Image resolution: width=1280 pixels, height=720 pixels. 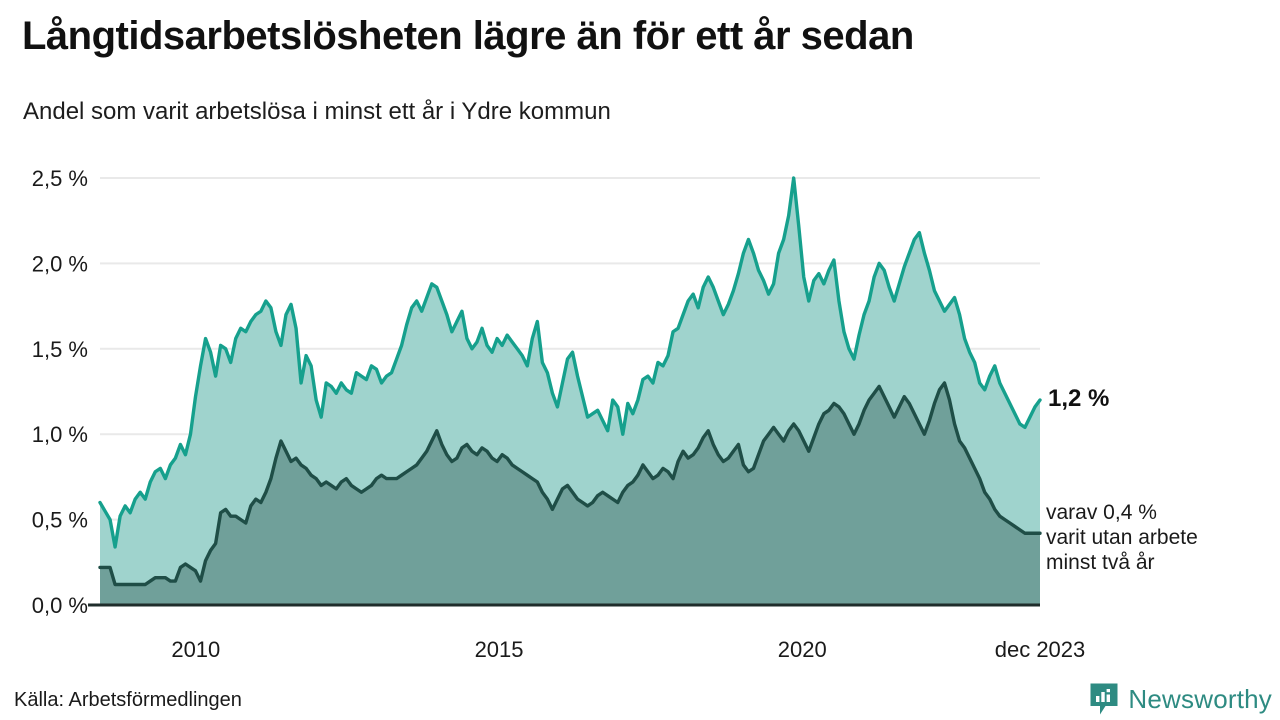 What do you see at coordinates (802, 649) in the screenshot?
I see `svg-text: 2020` at bounding box center [802, 649].